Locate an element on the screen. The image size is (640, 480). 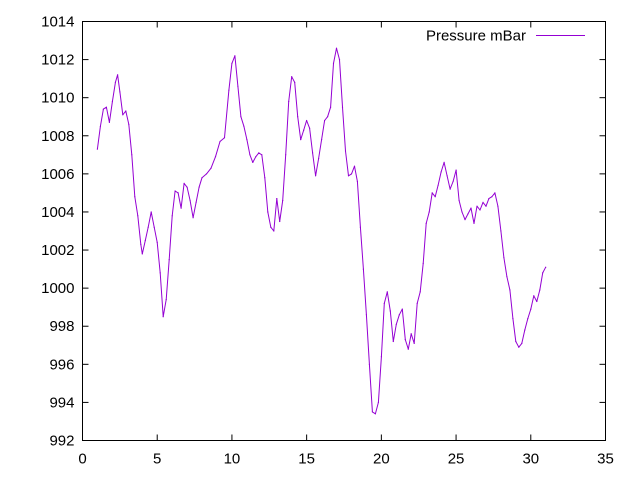
x-tick-label: 5 is located at coordinates (157, 459).